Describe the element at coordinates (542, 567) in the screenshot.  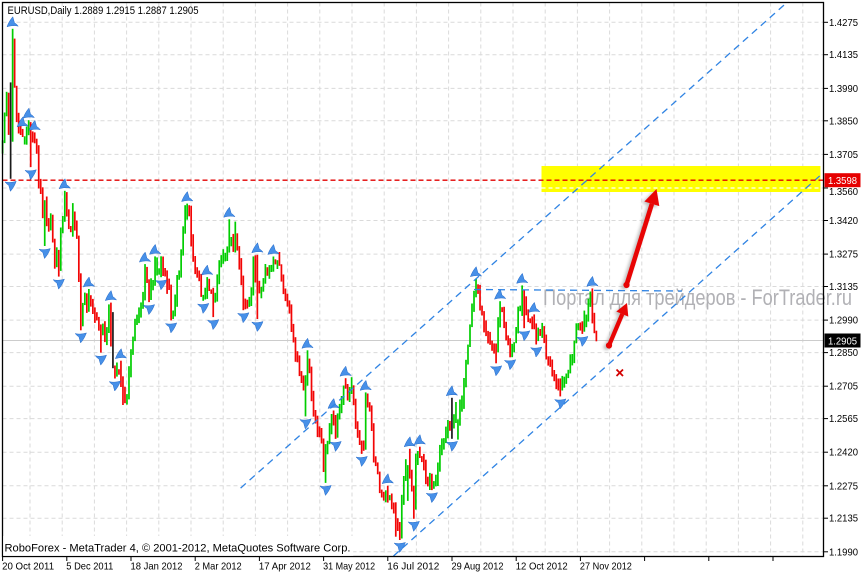
I see `svg-text: 12 Oct 2012` at that location.